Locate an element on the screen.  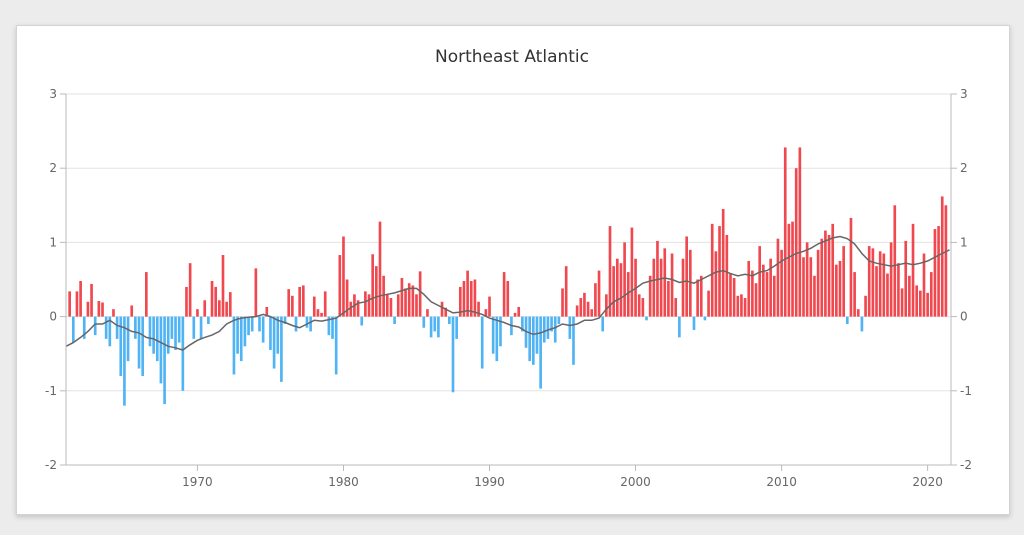
y-tick-label-left: 2 is located at coordinates (53, 168).